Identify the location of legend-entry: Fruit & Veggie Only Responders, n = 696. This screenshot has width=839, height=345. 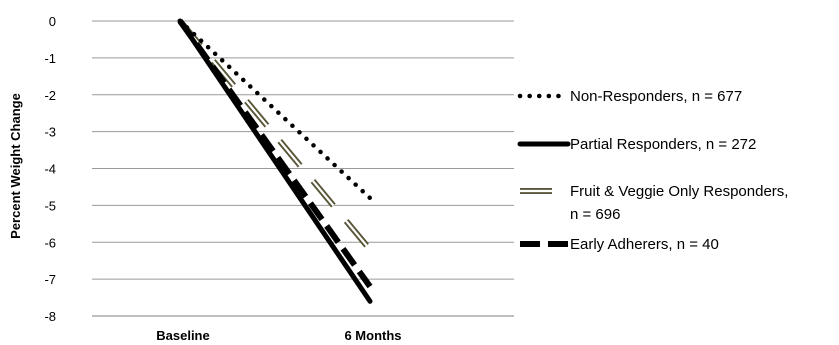
(654, 203).